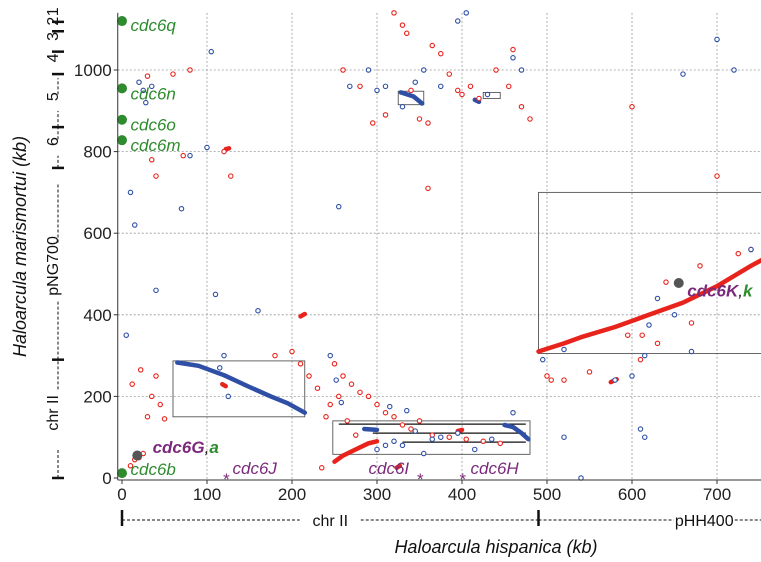 The height and width of the screenshot is (562, 761). What do you see at coordinates (97, 233) in the screenshot?
I see `y-tick-label: 600` at bounding box center [97, 233].